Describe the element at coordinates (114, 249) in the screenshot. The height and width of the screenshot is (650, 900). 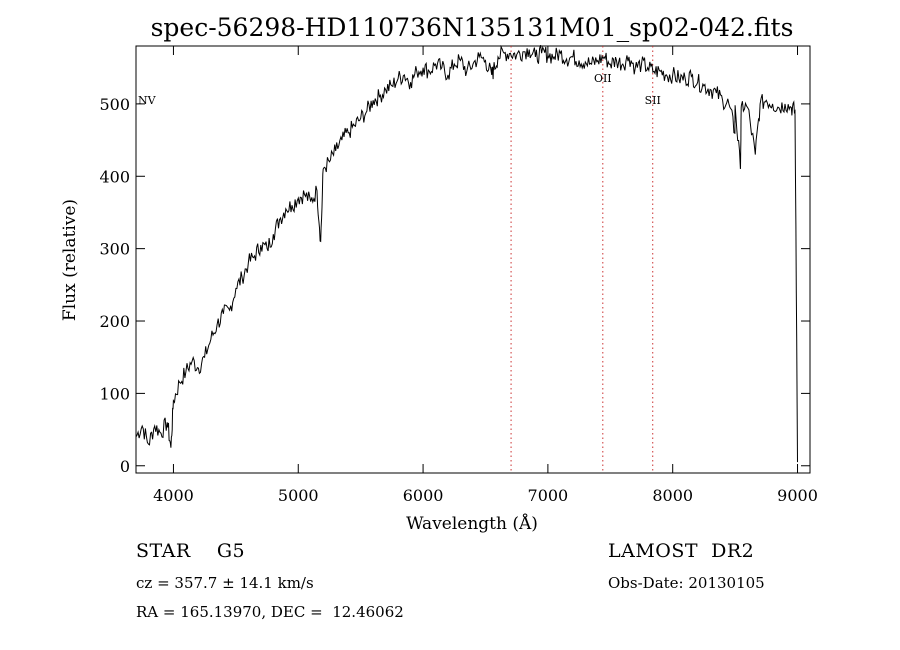
I see `y-tick-label: 300` at that location.